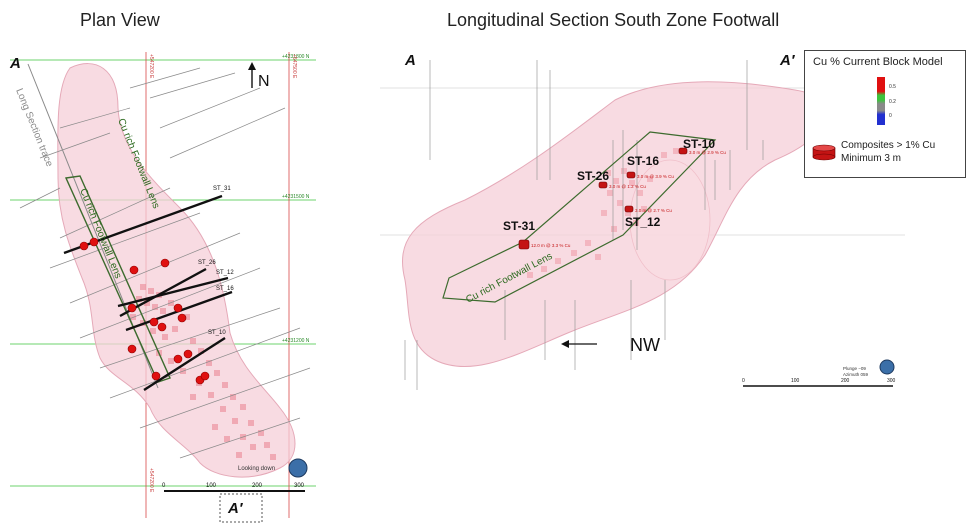  I want to click on section-a-prime-label: A′, so click(787, 60).